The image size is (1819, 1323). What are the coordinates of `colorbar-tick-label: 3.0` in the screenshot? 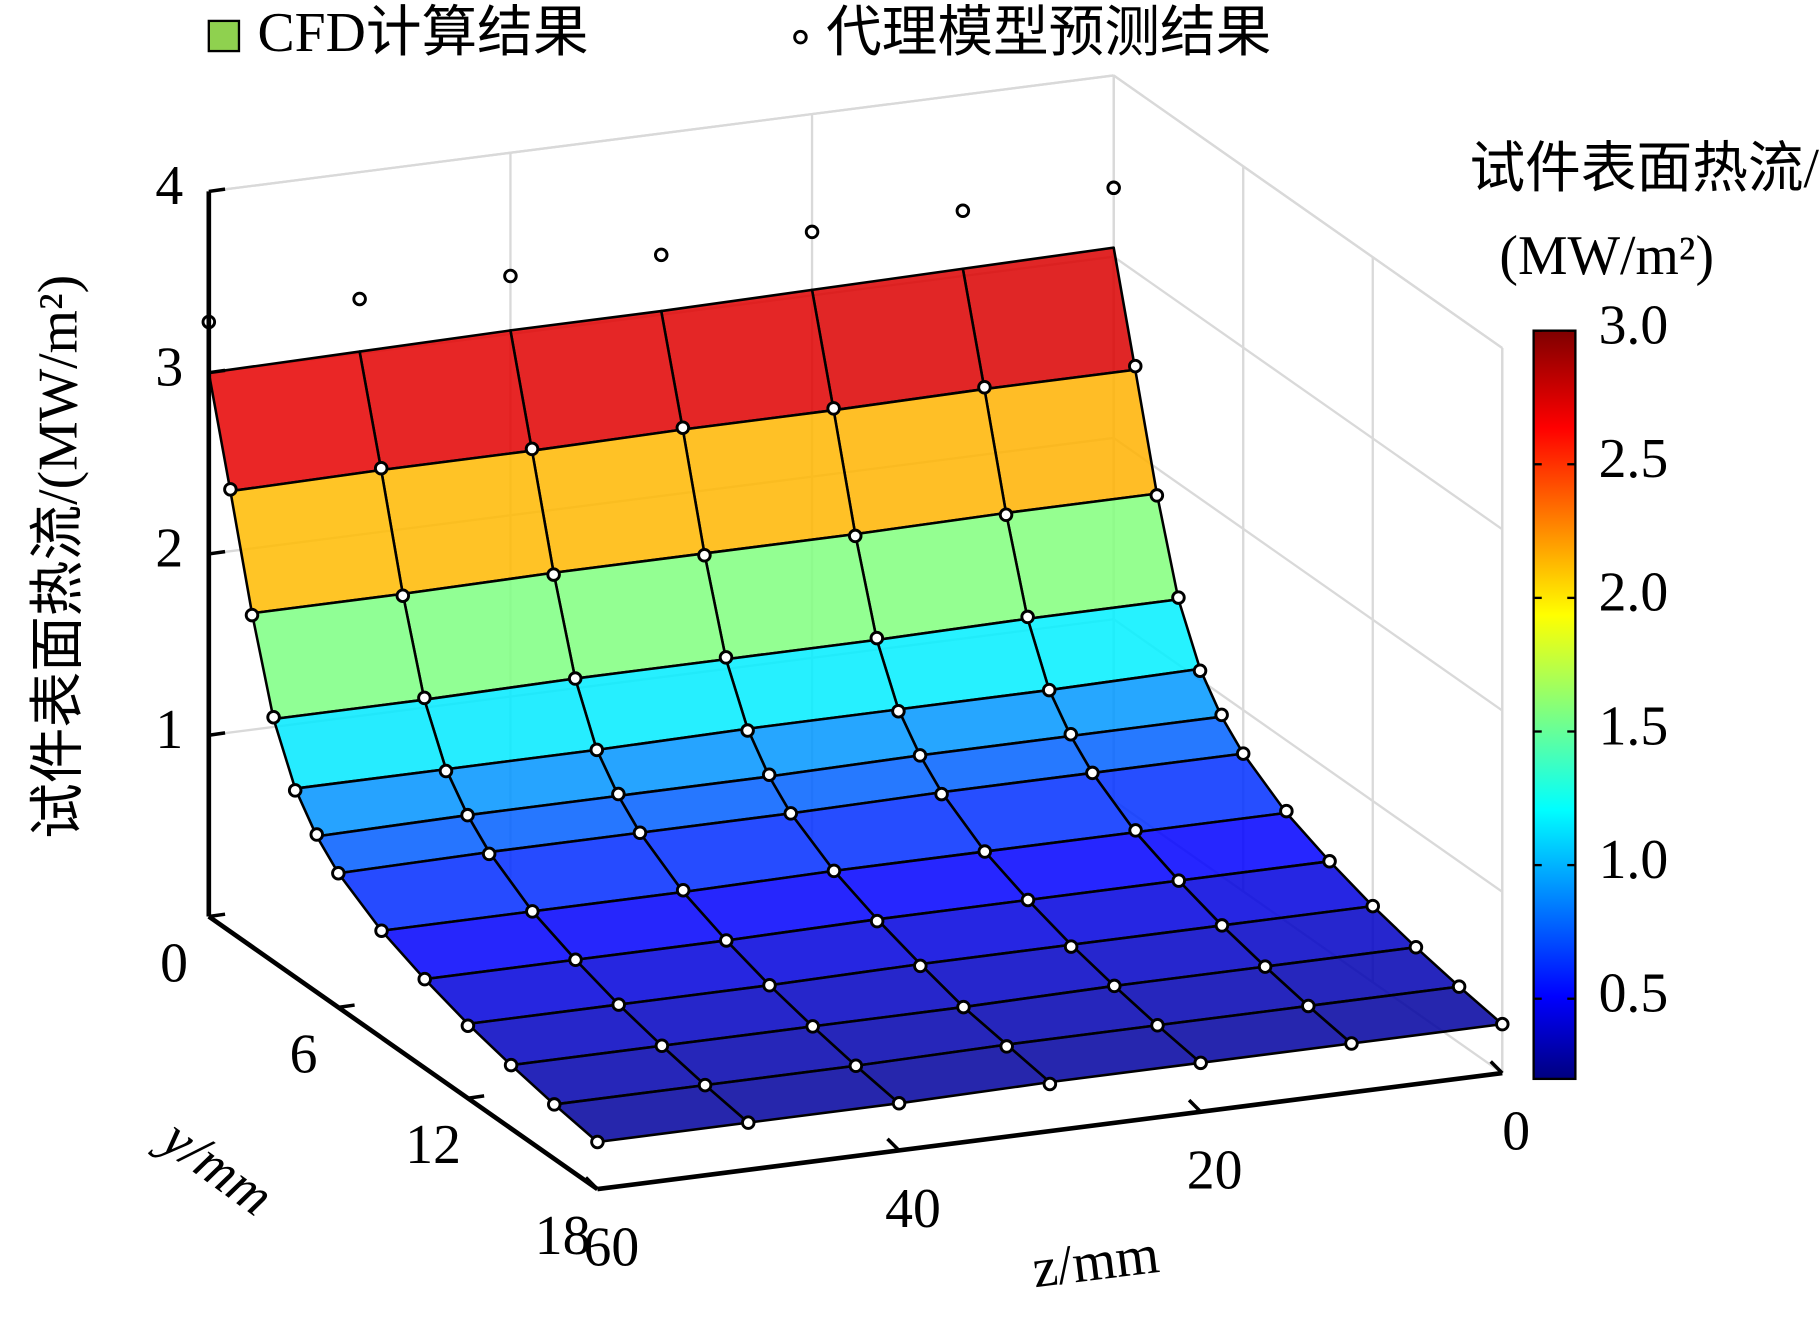 It's located at (1634, 325).